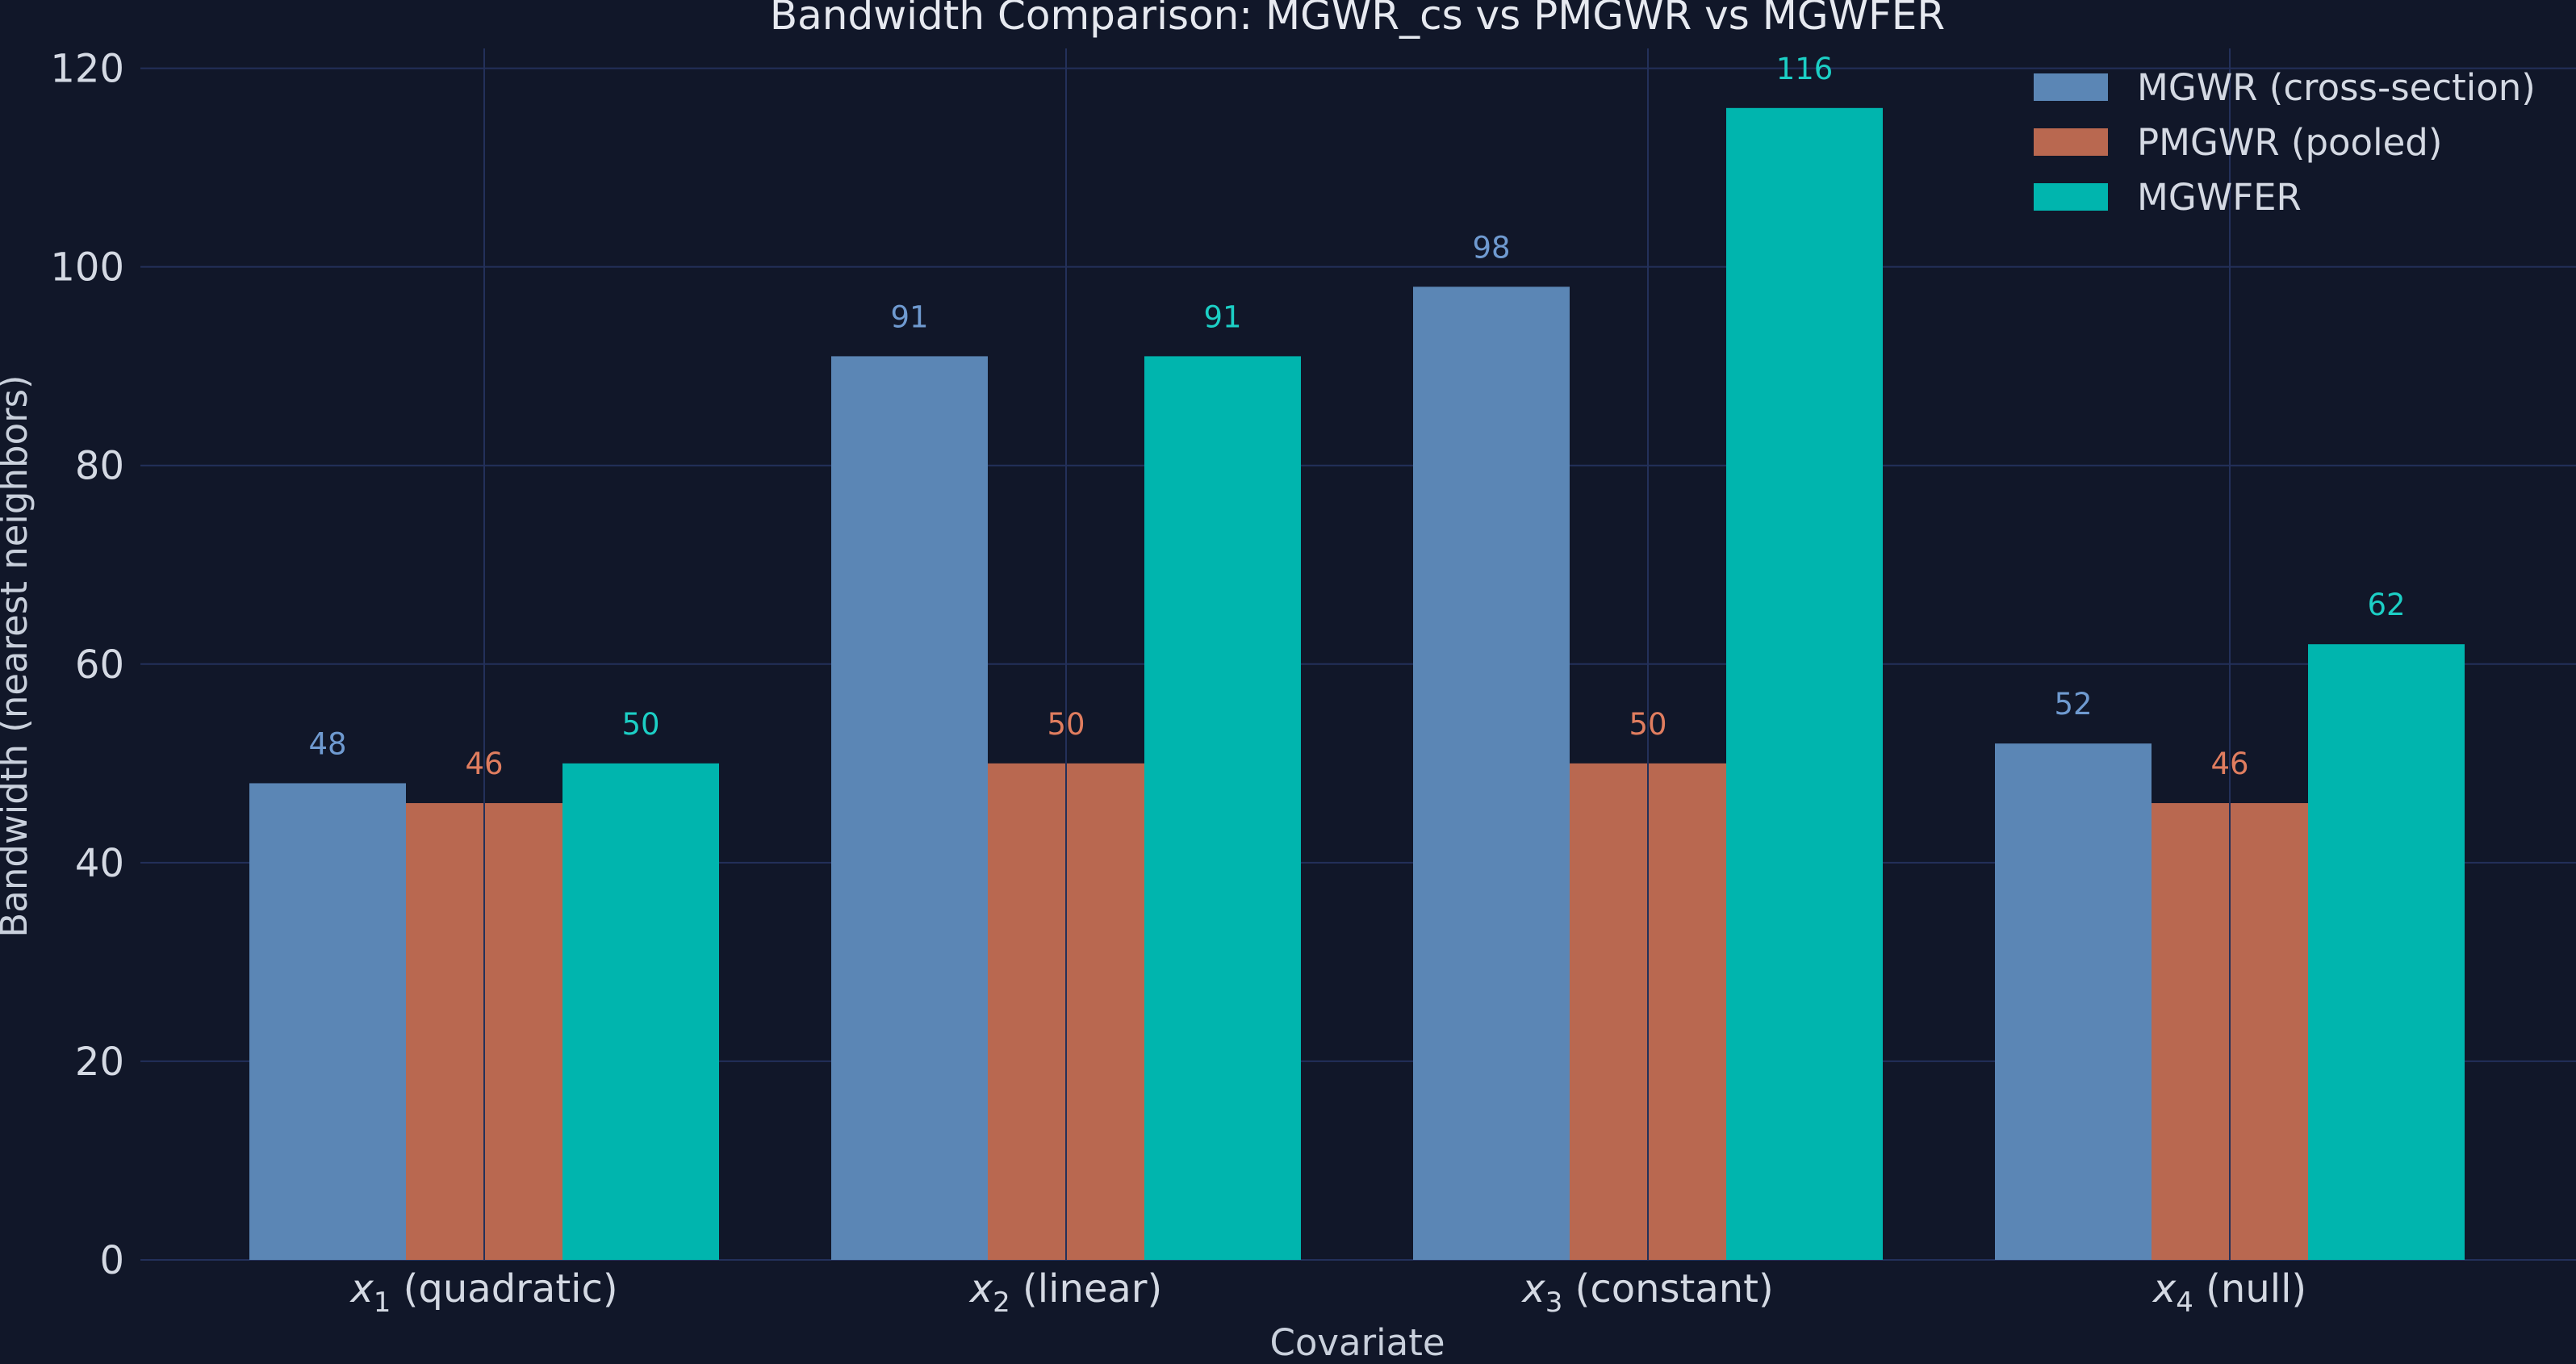 Image resolution: width=2576 pixels, height=1364 pixels. I want to click on legend-label: PMGWR (pooled), so click(2289, 142).